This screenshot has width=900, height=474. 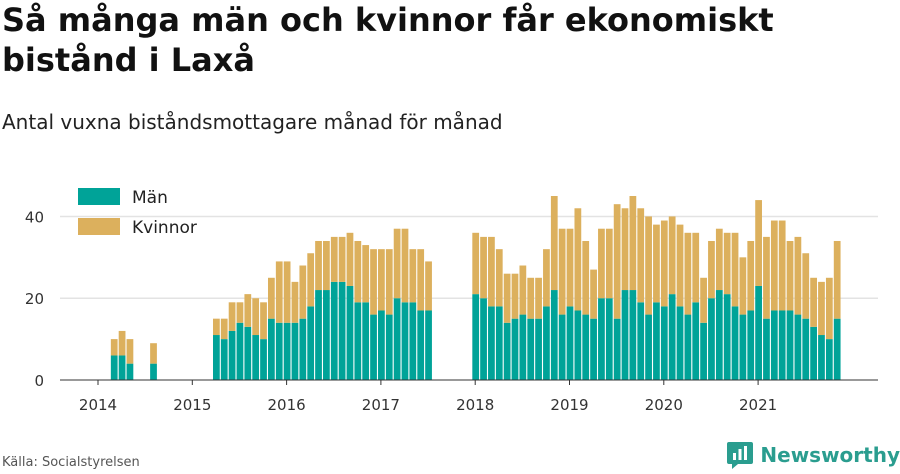 I want to click on x-tick-label: 2016, so click(x=287, y=405).